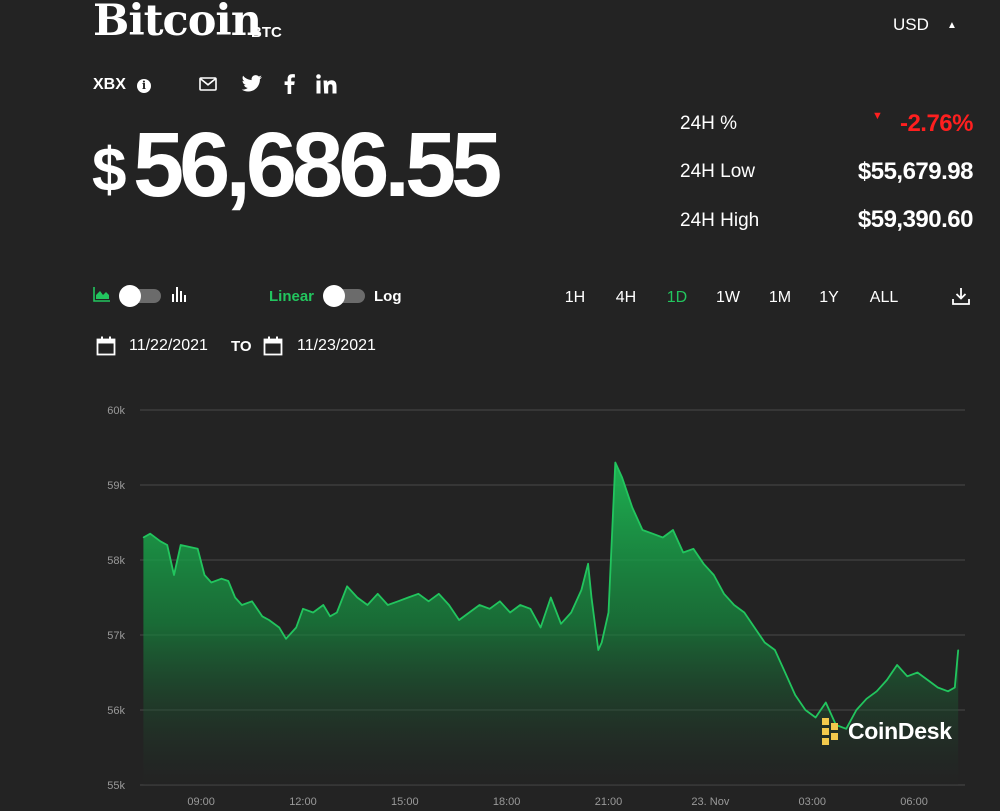  Describe the element at coordinates (201, 802) in the screenshot. I see `x-tick-label: 09:00` at that location.